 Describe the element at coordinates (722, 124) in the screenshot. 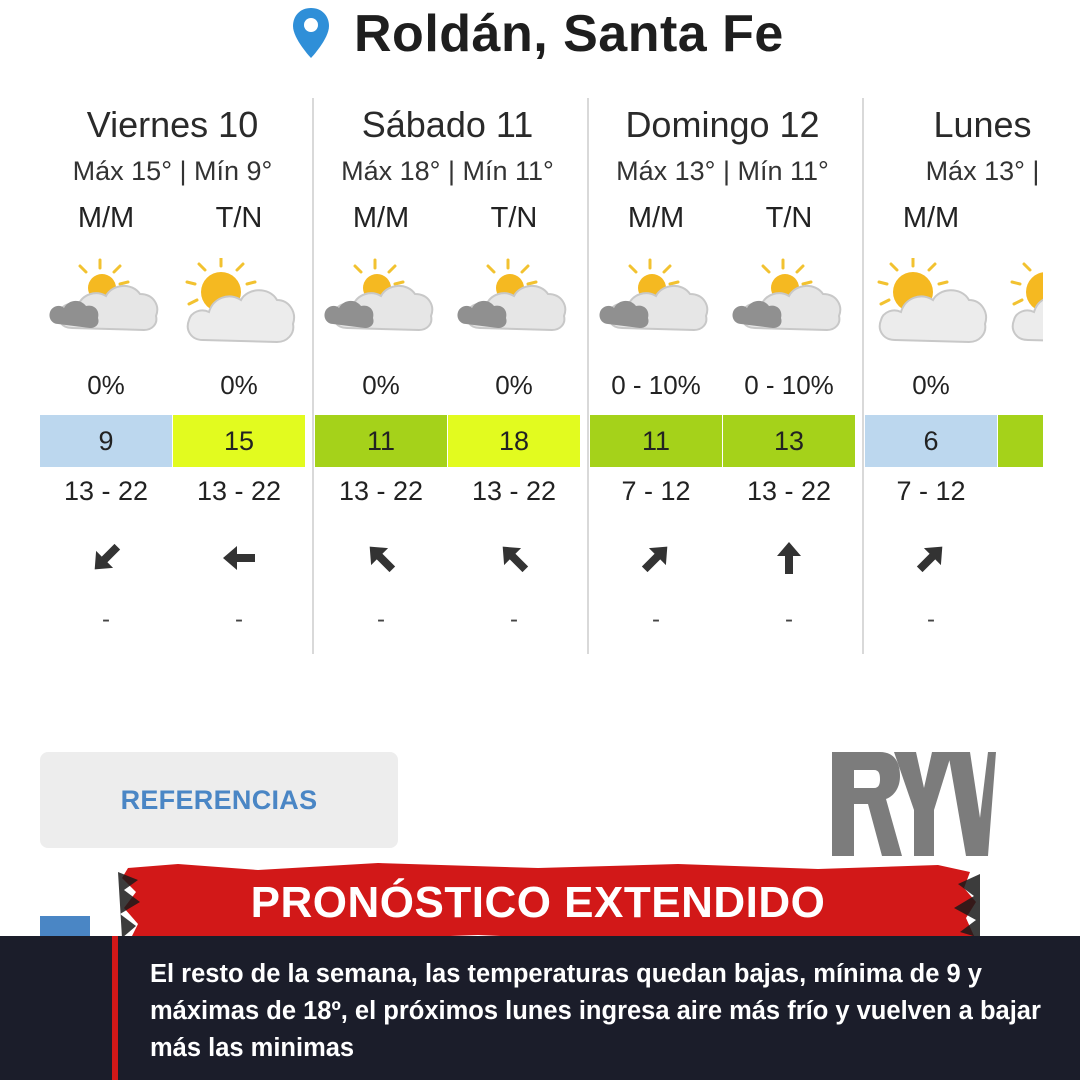

I see `day-name: Domingo 12` at that location.